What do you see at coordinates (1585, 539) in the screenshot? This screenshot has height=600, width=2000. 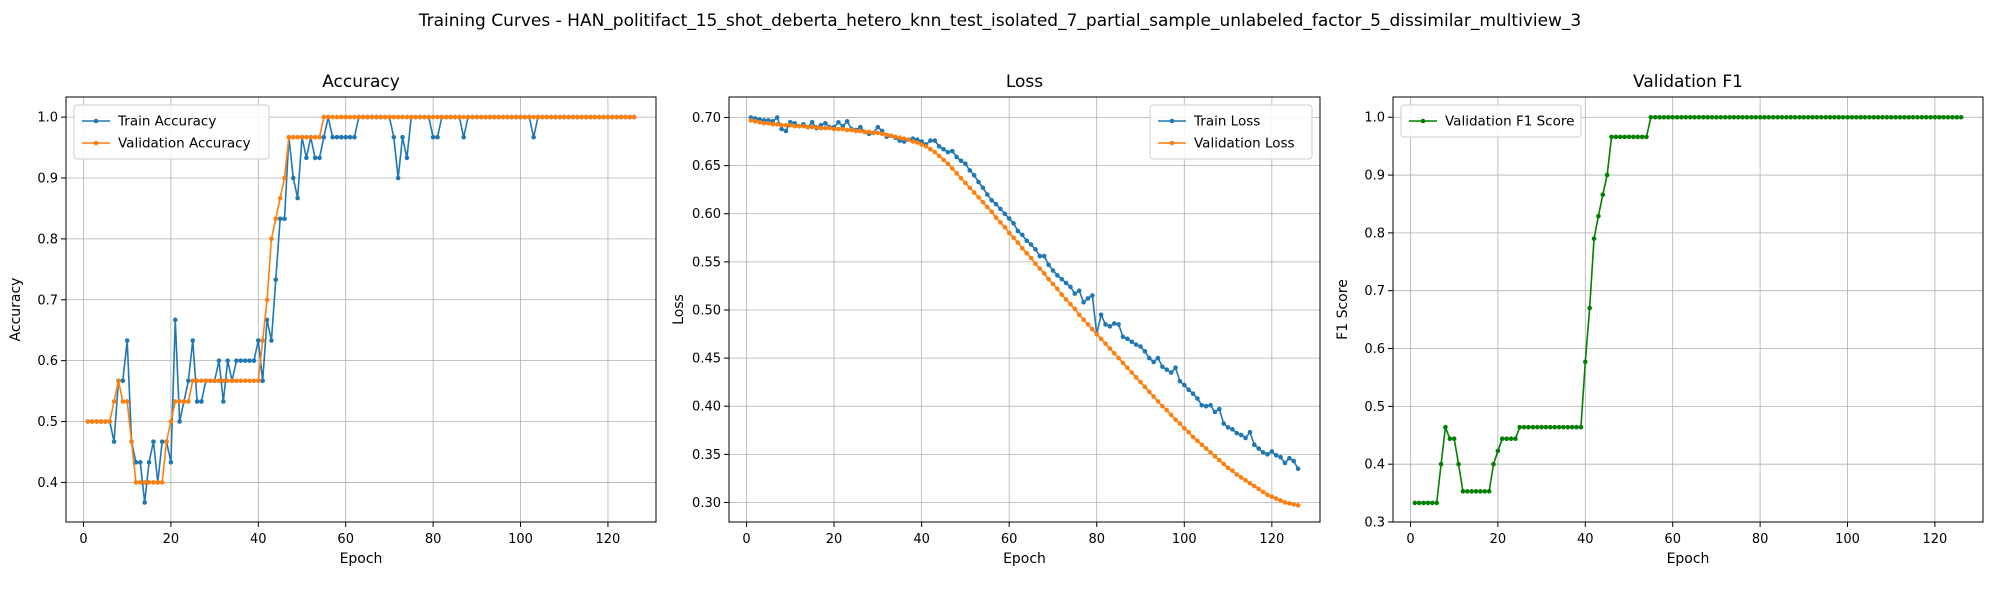 I see `f1-xtick-label: 40` at bounding box center [1585, 539].